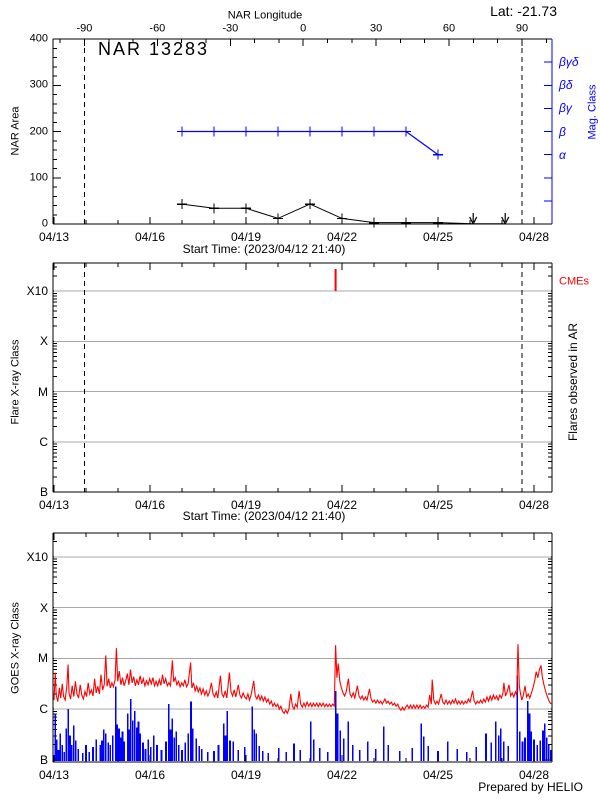 This screenshot has width=600, height=800. I want to click on nar-area-line, so click(343, 214).